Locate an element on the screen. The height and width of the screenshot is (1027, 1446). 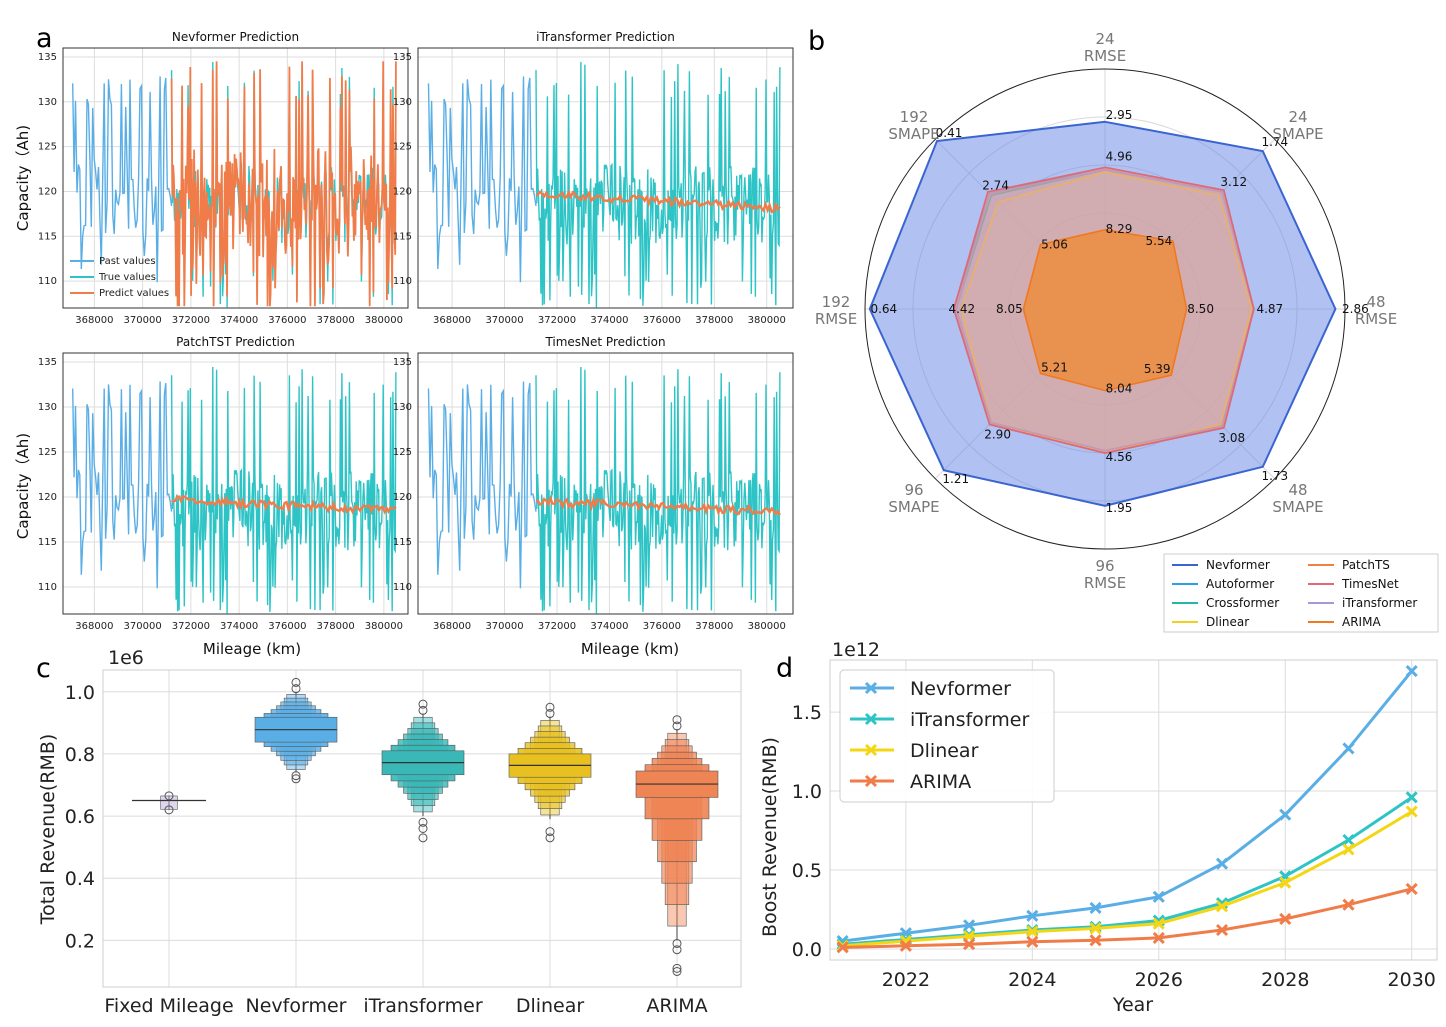
x-tick-label: 378000 is located at coordinates (336, 626).